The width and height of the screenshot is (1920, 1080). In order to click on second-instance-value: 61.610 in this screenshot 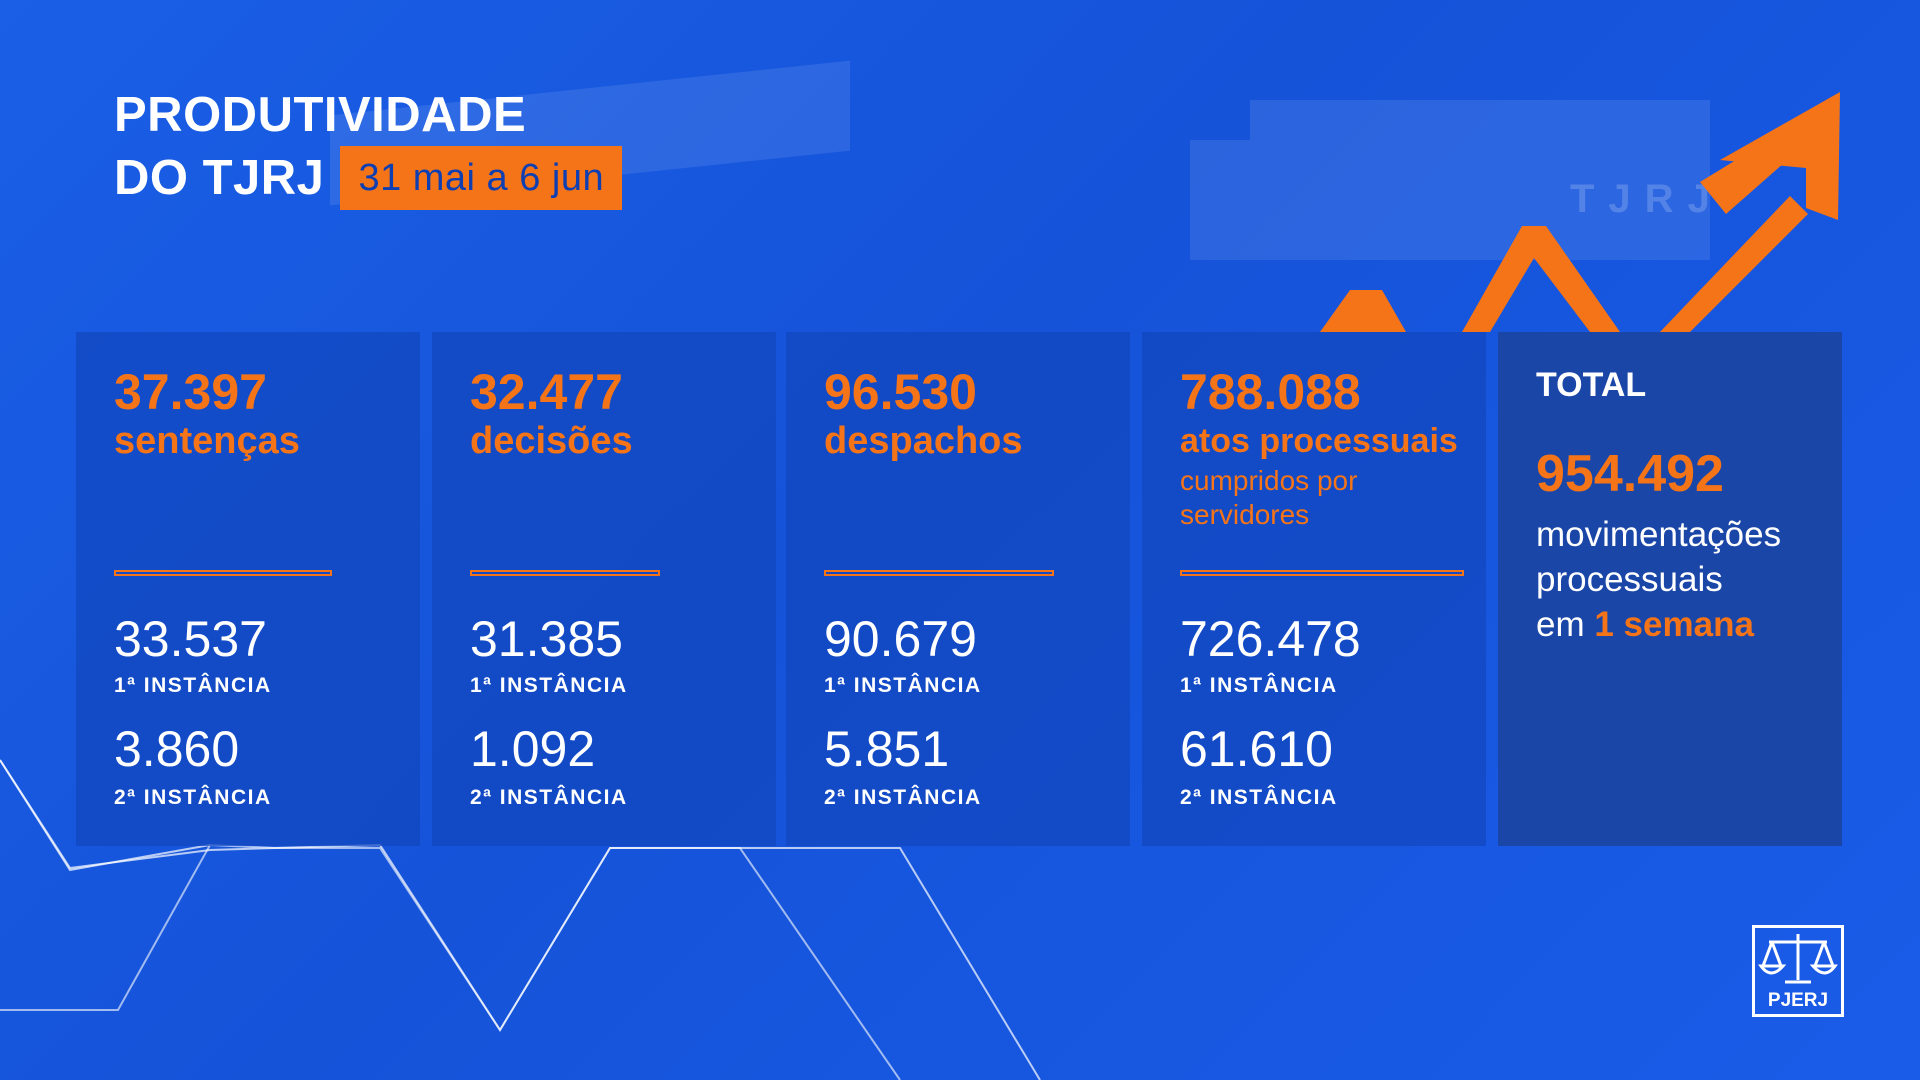, I will do `click(1256, 749)`.